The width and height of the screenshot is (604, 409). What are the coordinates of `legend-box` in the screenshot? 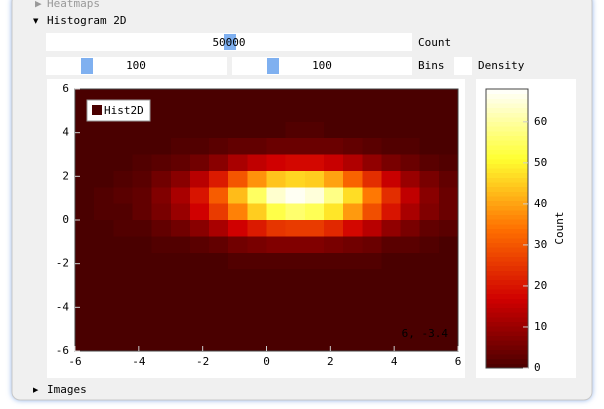 It's located at (118, 110).